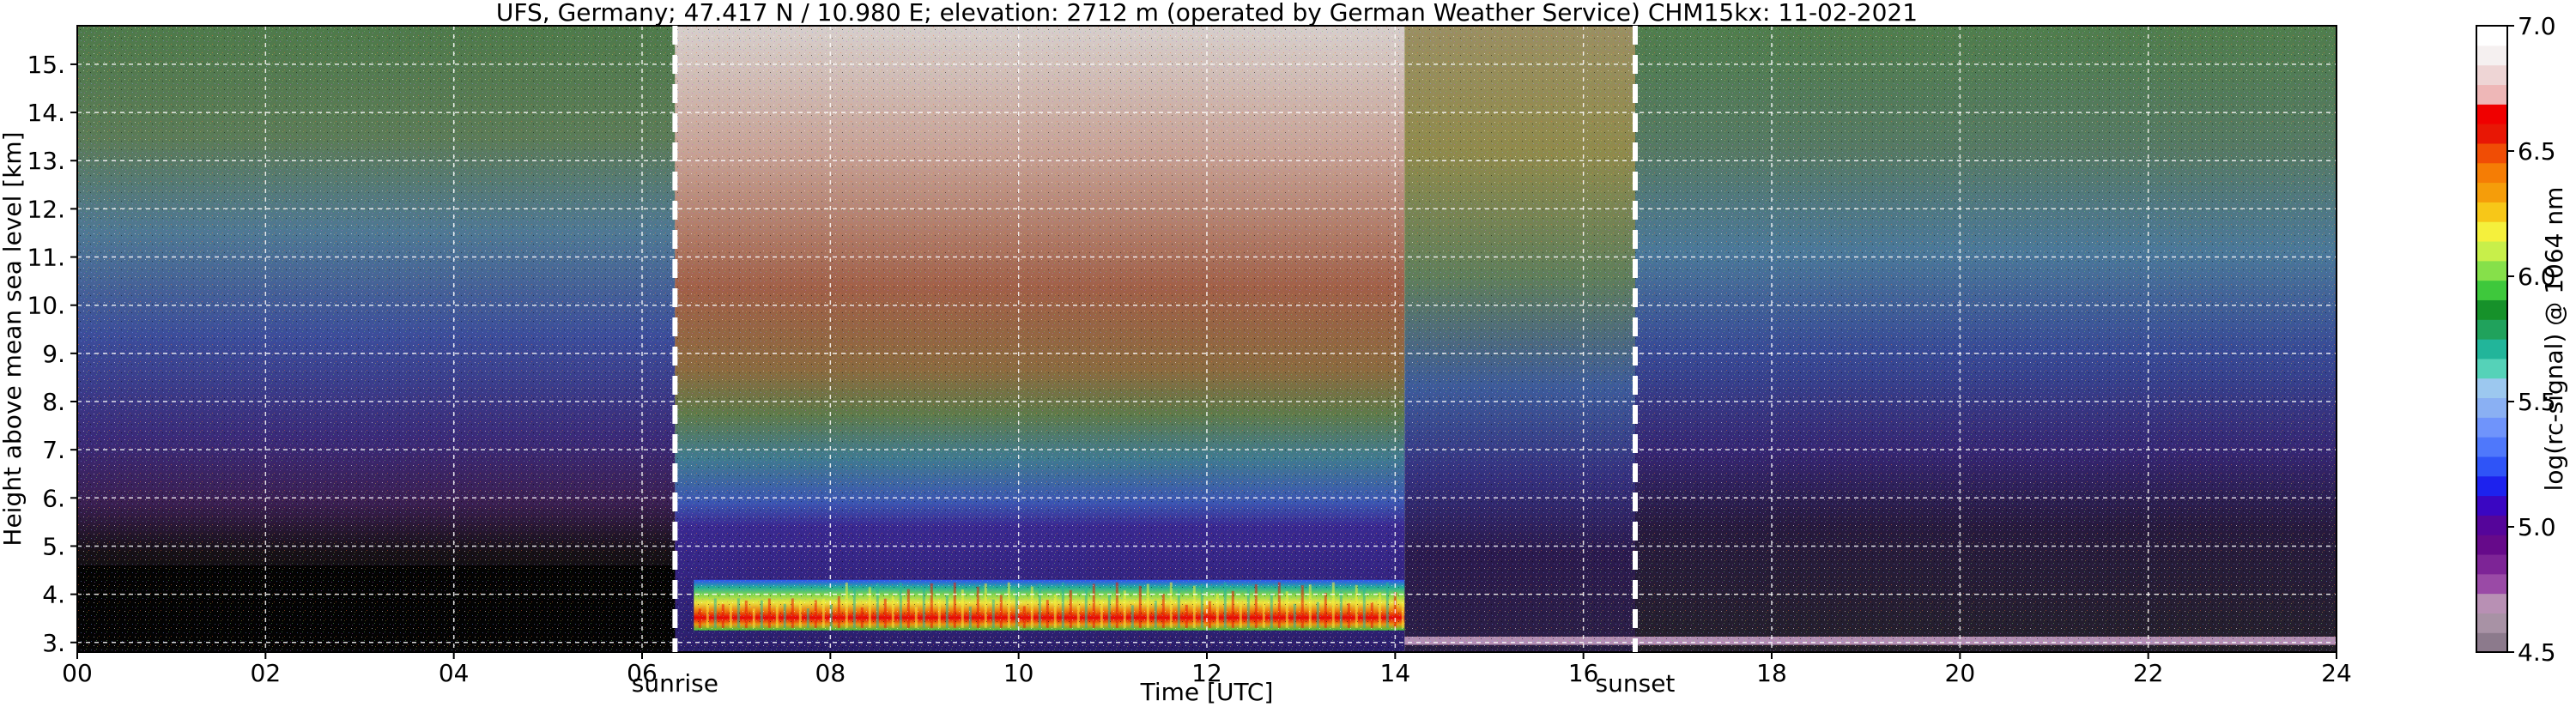  I want to click on colorbar-label: log(rc-signal) @ 1064 nm, so click(2554, 339).